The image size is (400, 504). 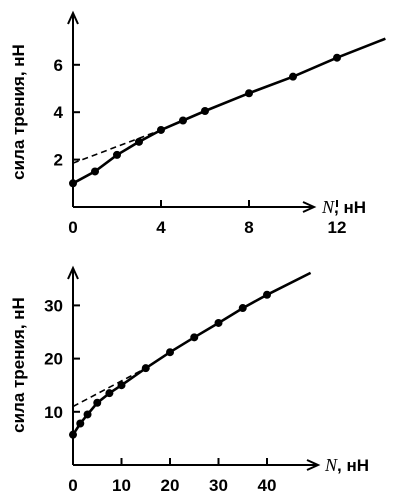 I want to click on y-tick-label: 4, so click(x=59, y=112).